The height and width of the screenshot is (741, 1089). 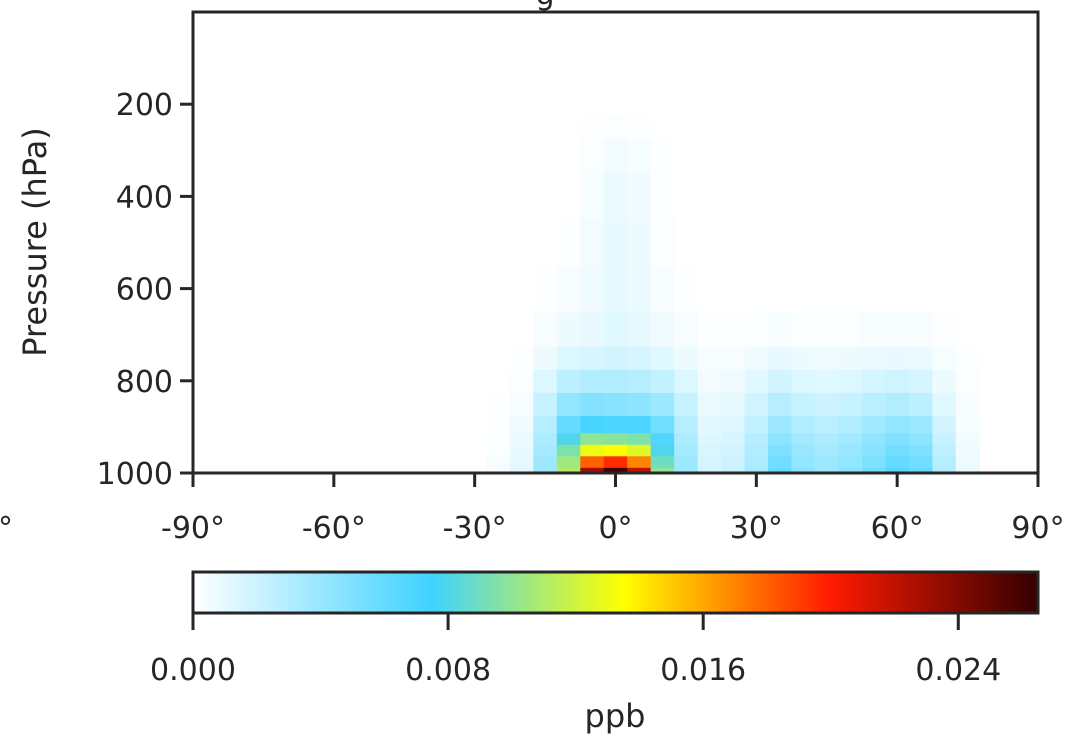 I want to click on colorbar-tick-label: 0.008, so click(x=448, y=670).